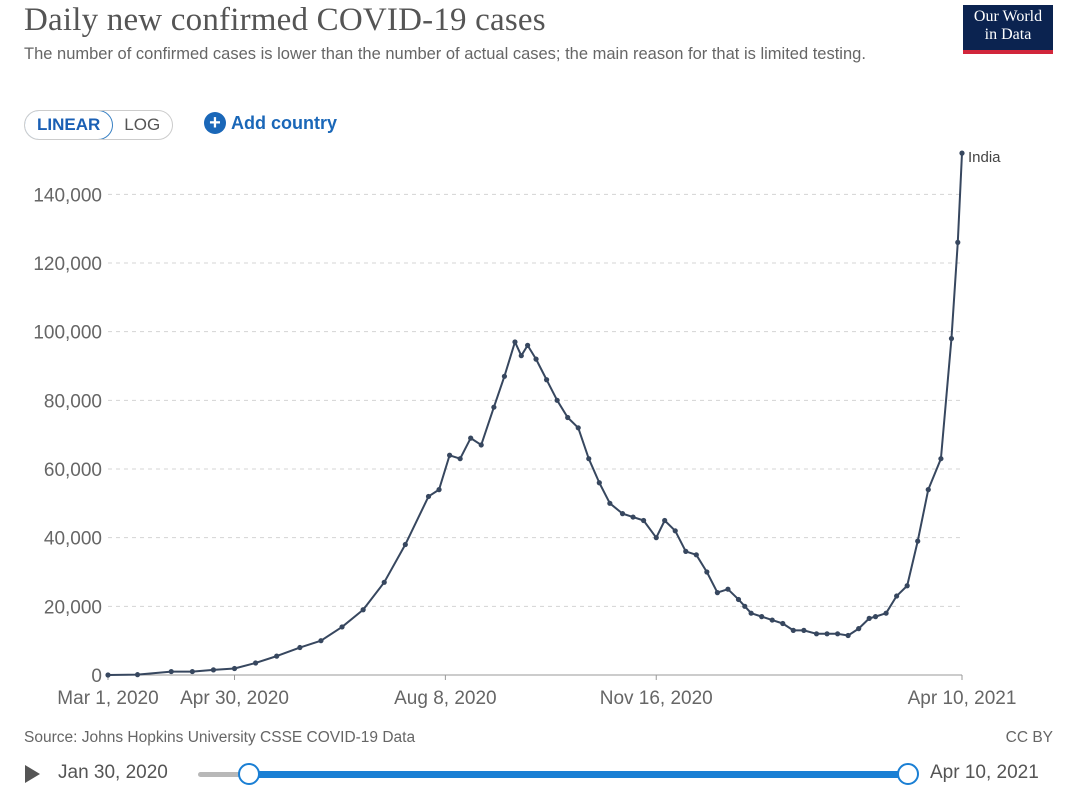 This screenshot has height=788, width=1080. I want to click on timeline-end-handle, so click(908, 774).